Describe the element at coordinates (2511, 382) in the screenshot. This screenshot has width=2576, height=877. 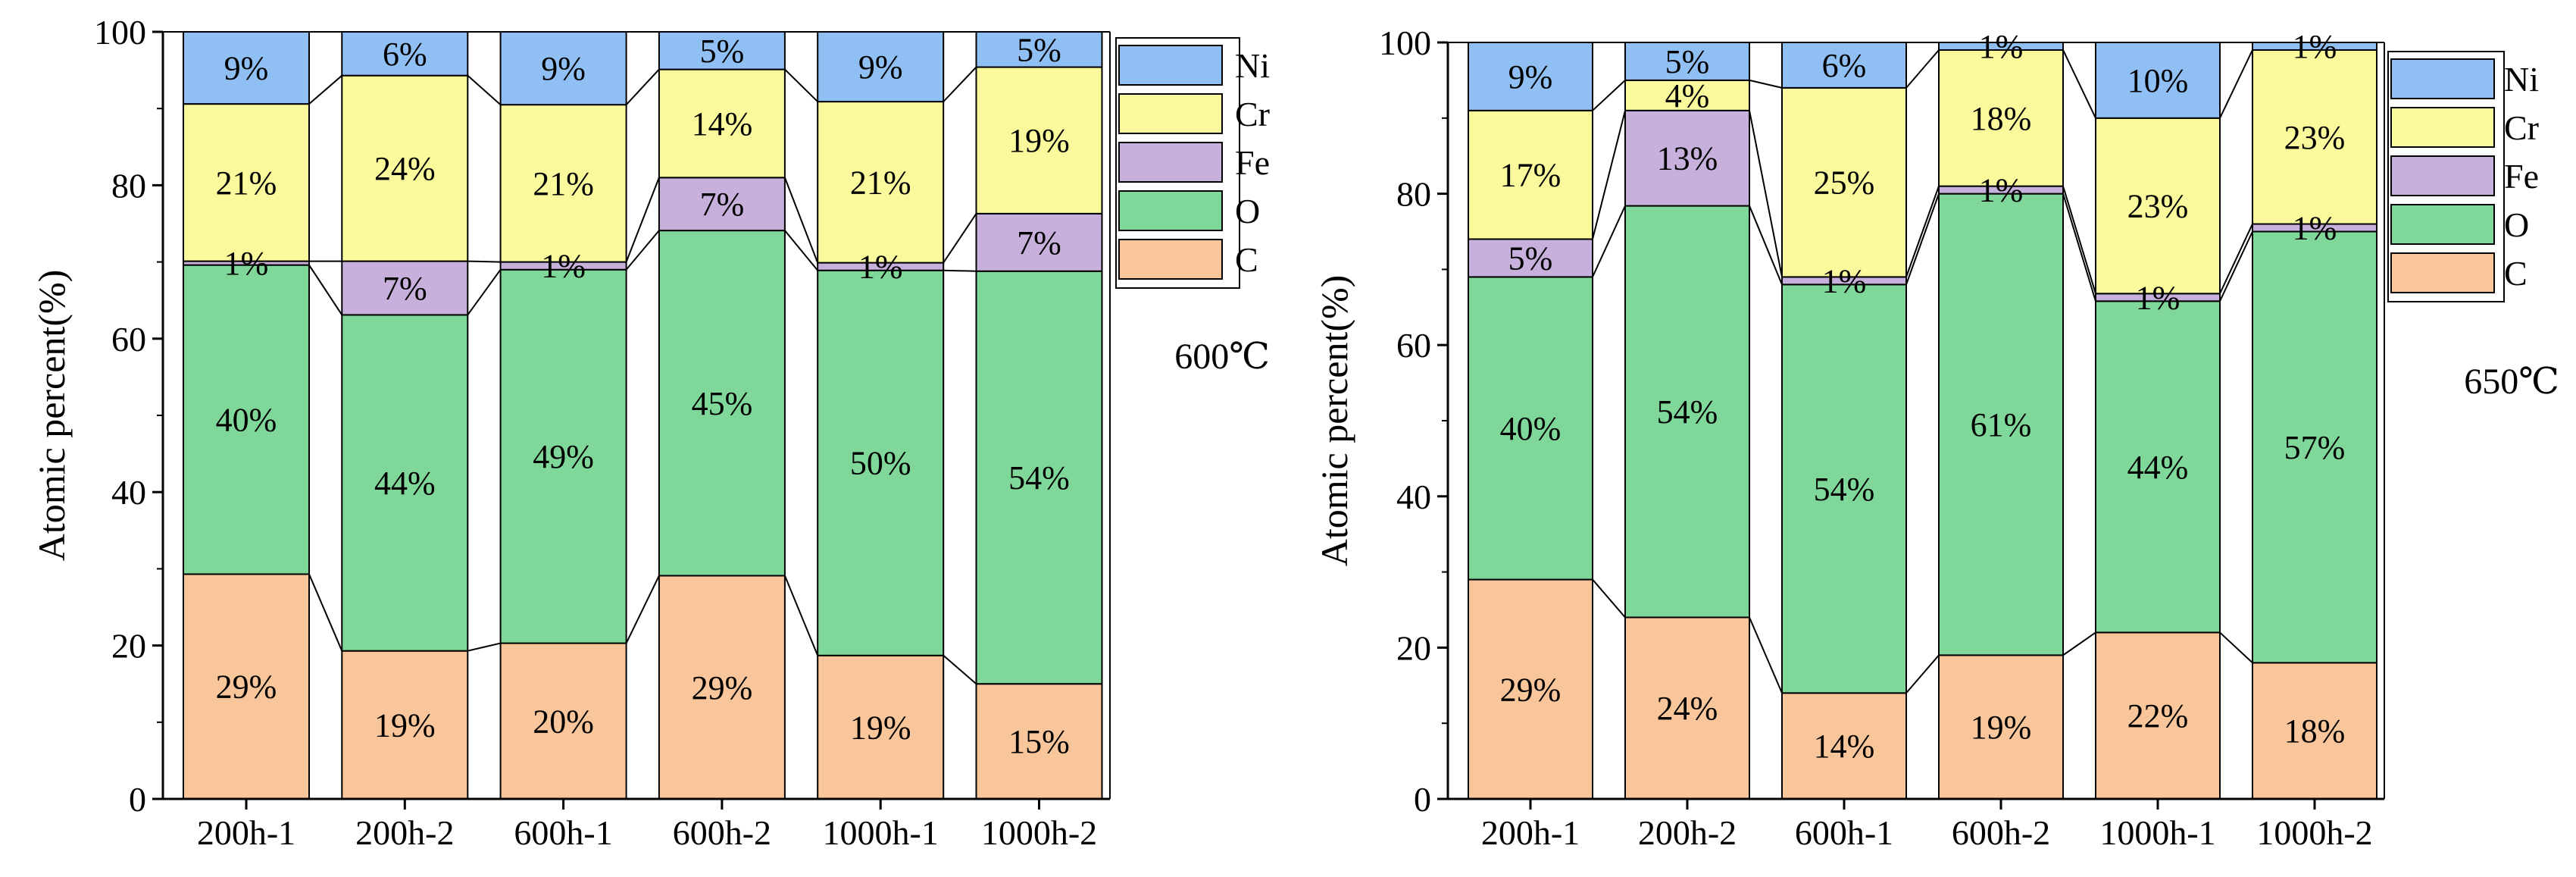
I see `temperature-label: 650℃` at that location.